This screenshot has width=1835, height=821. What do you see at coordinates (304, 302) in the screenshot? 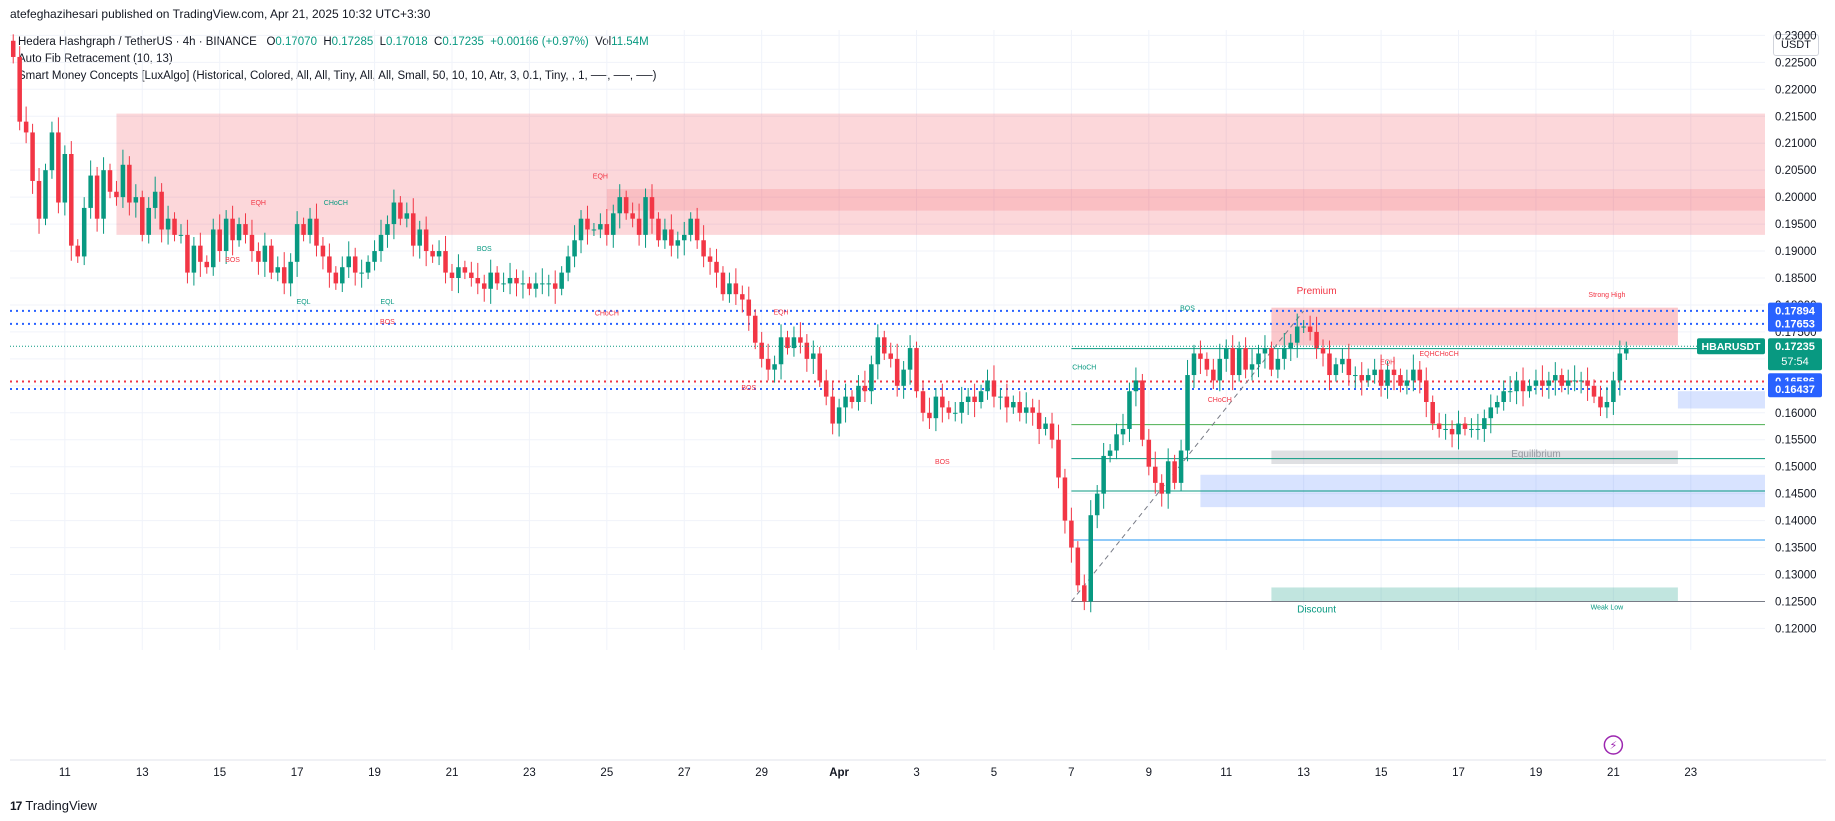
I see `structure-label: EQL` at bounding box center [304, 302].